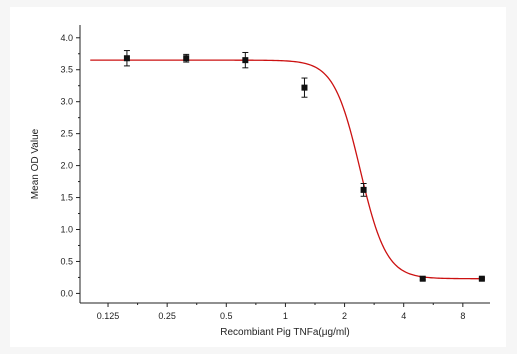  I want to click on y-tick-label: 3.0, so click(66, 102).